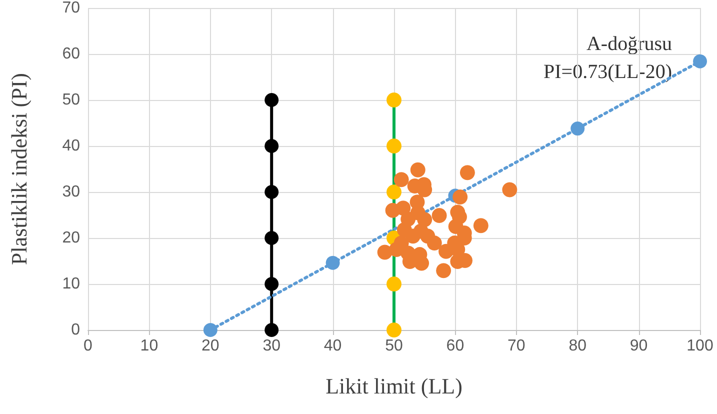 The width and height of the screenshot is (717, 414). I want to click on x-tick-label: 10, so click(149, 346).